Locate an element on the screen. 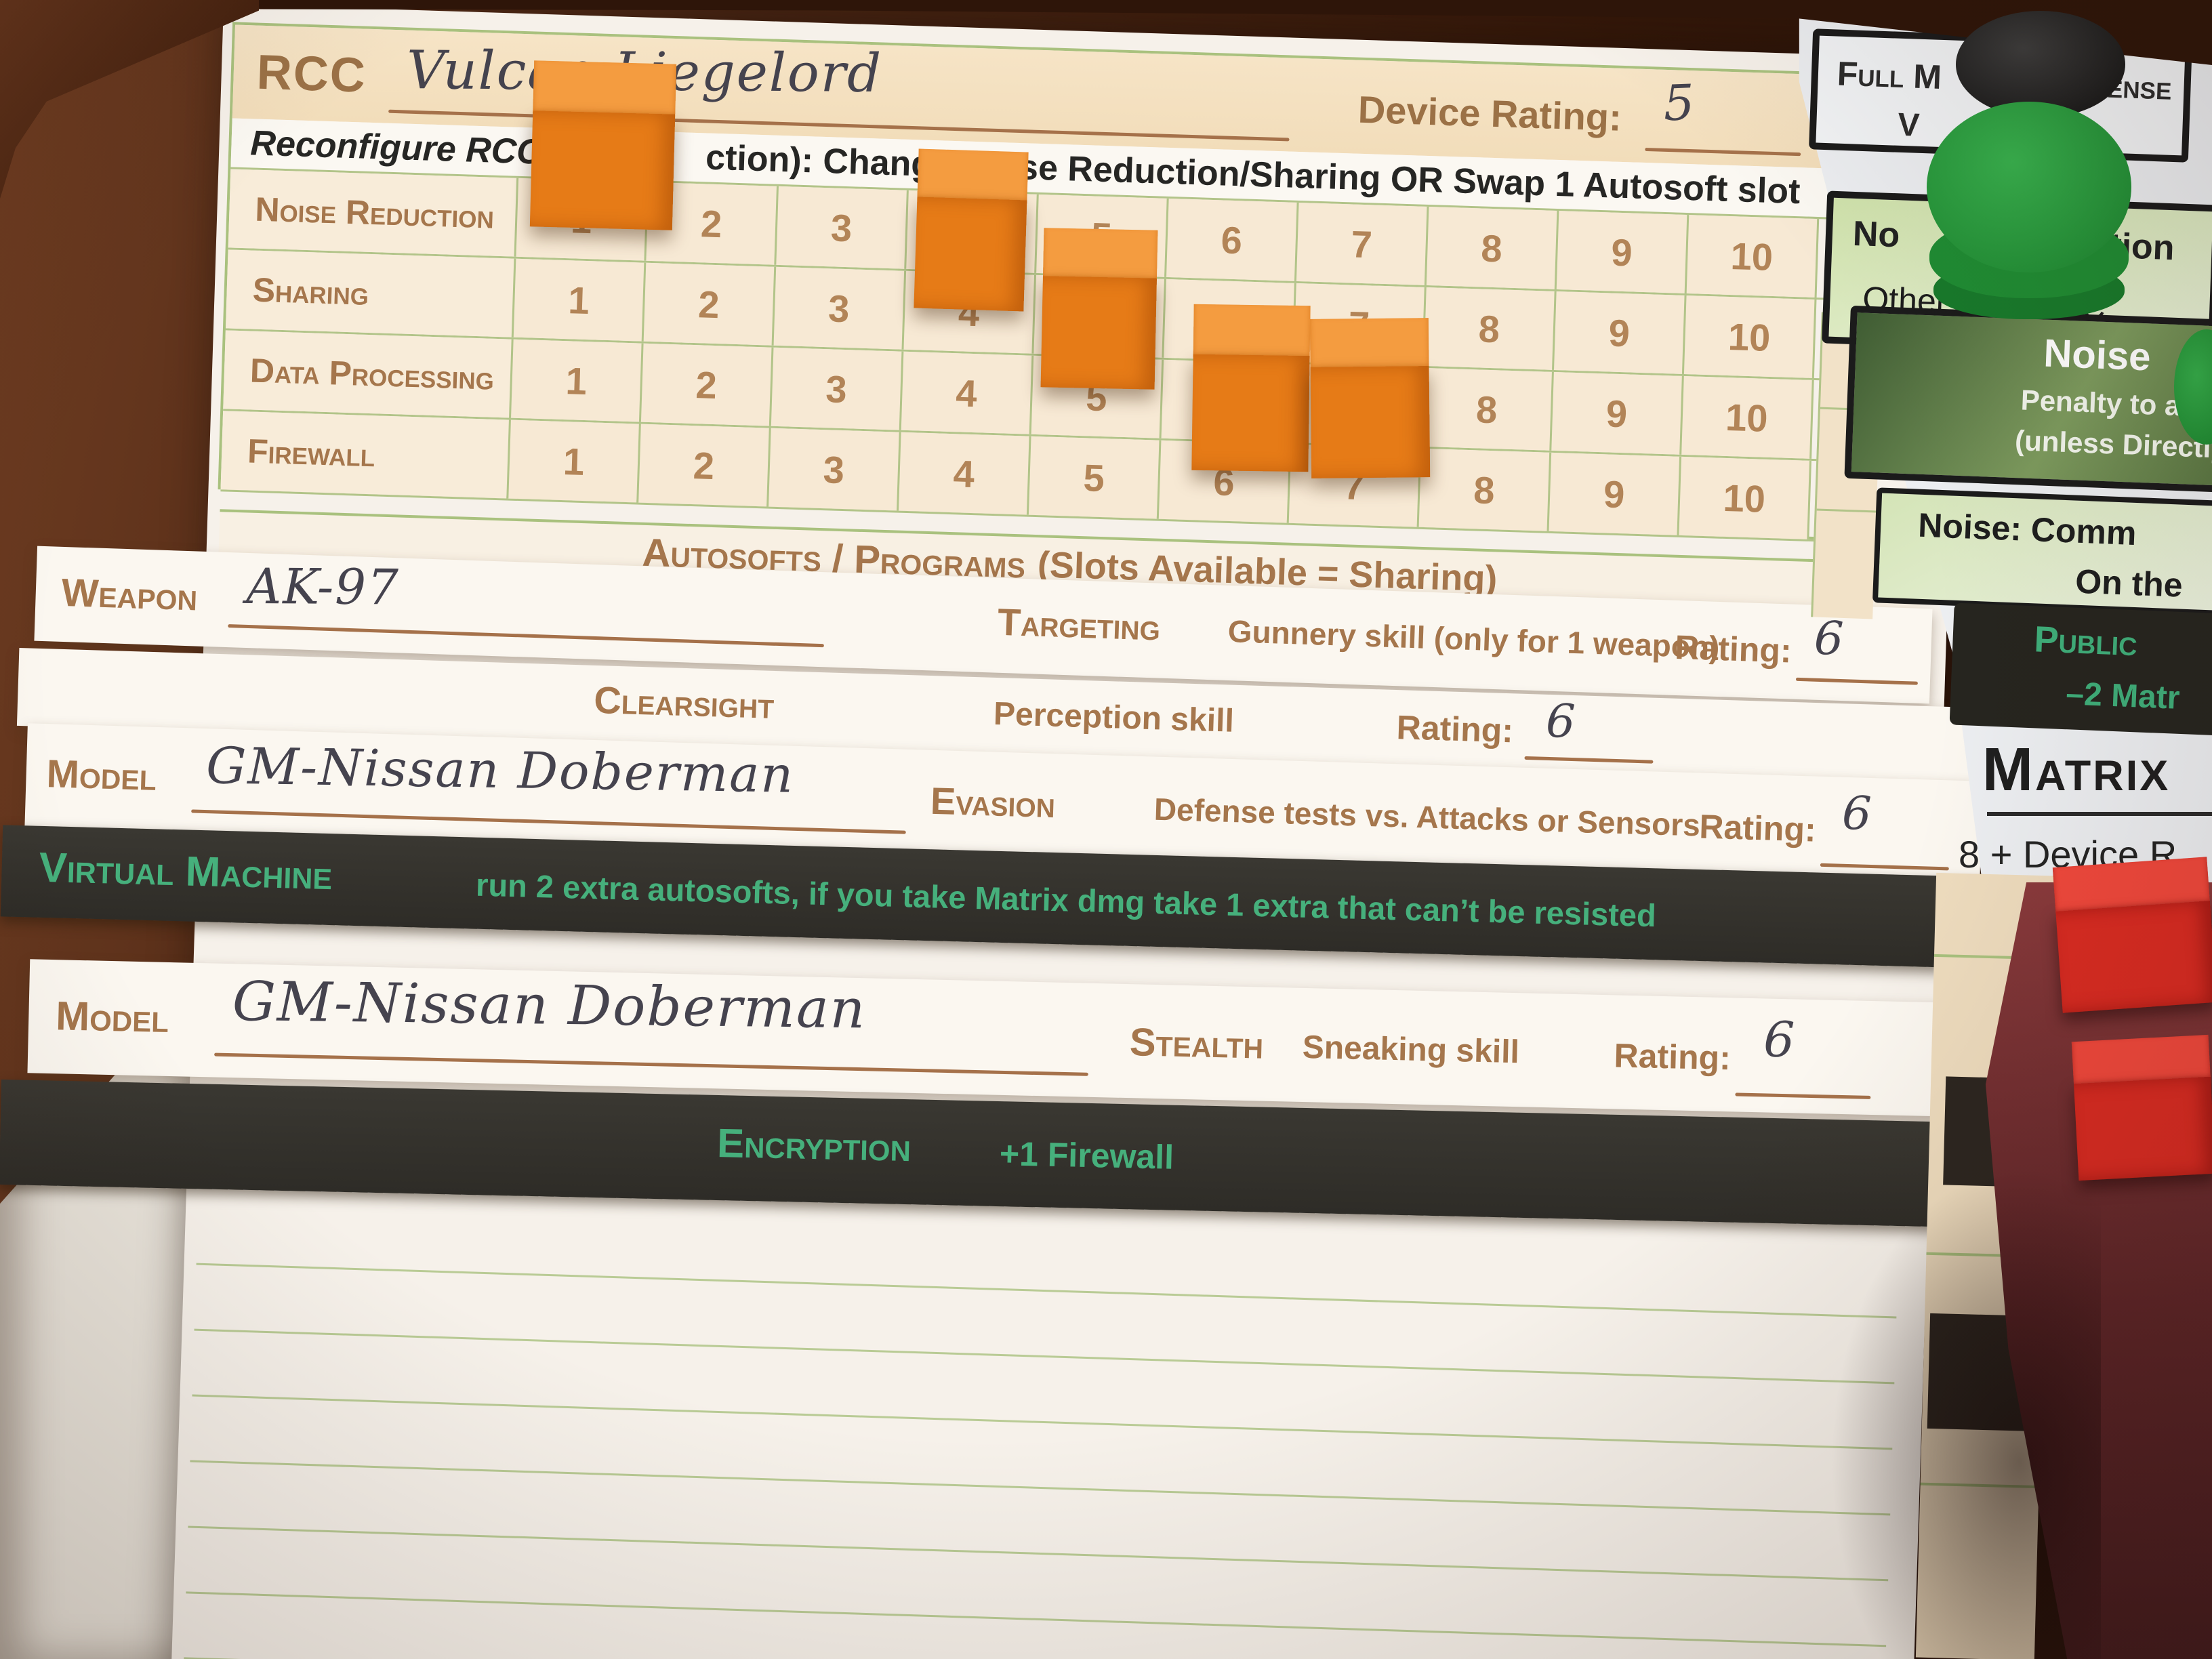 This screenshot has width=2212, height=1659. rating-row-label: Data Processing is located at coordinates (367, 374).